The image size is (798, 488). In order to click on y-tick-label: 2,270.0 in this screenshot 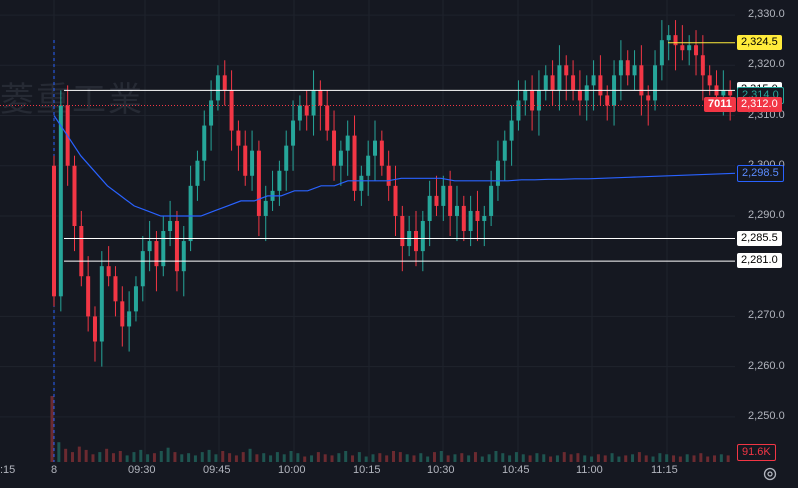, I will do `click(766, 315)`.